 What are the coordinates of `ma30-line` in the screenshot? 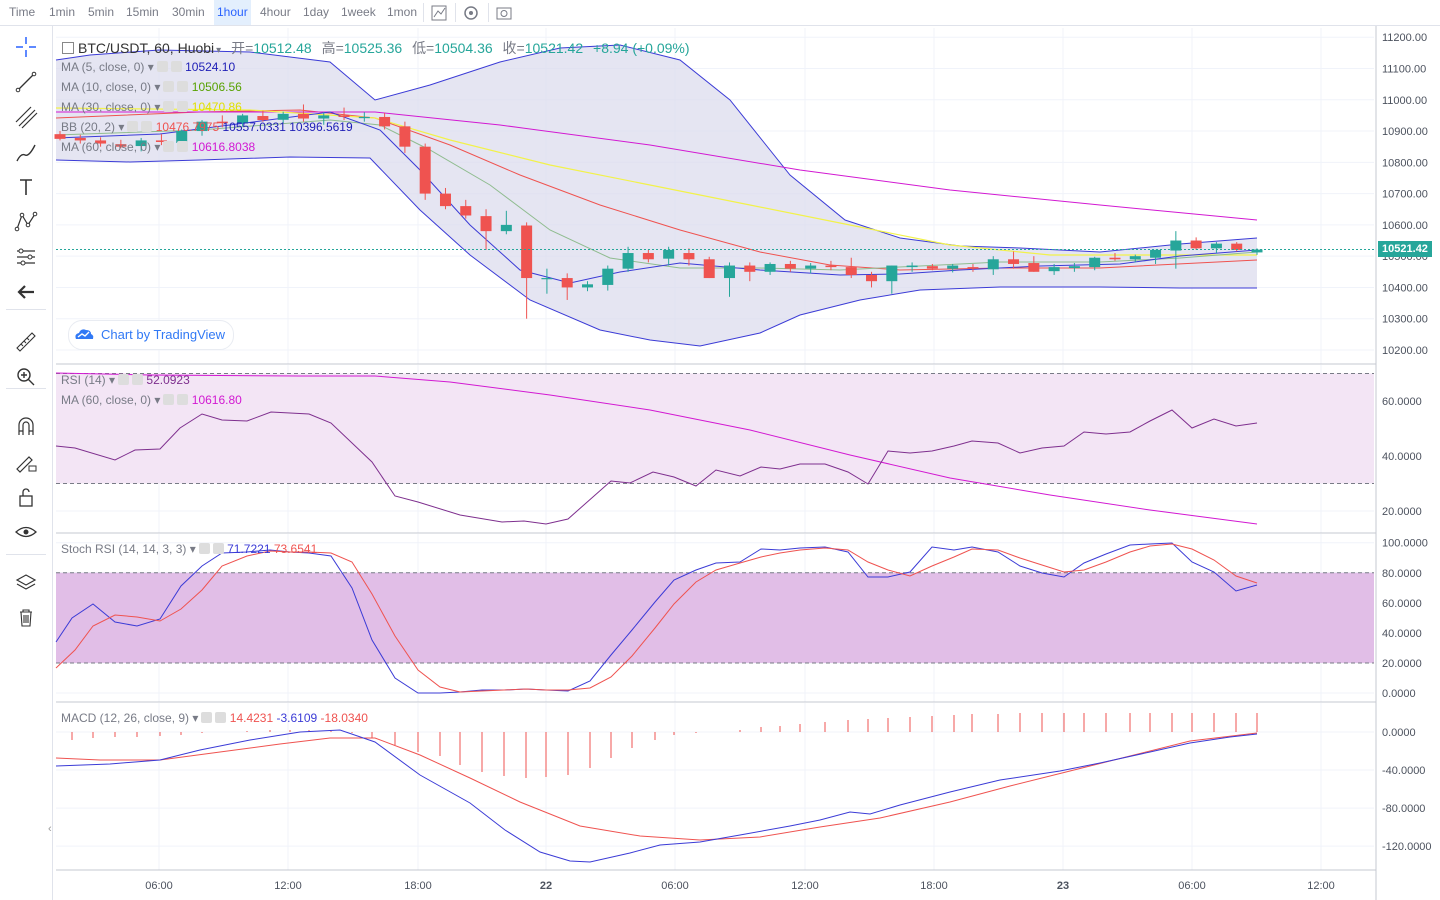 It's located at (656, 181).